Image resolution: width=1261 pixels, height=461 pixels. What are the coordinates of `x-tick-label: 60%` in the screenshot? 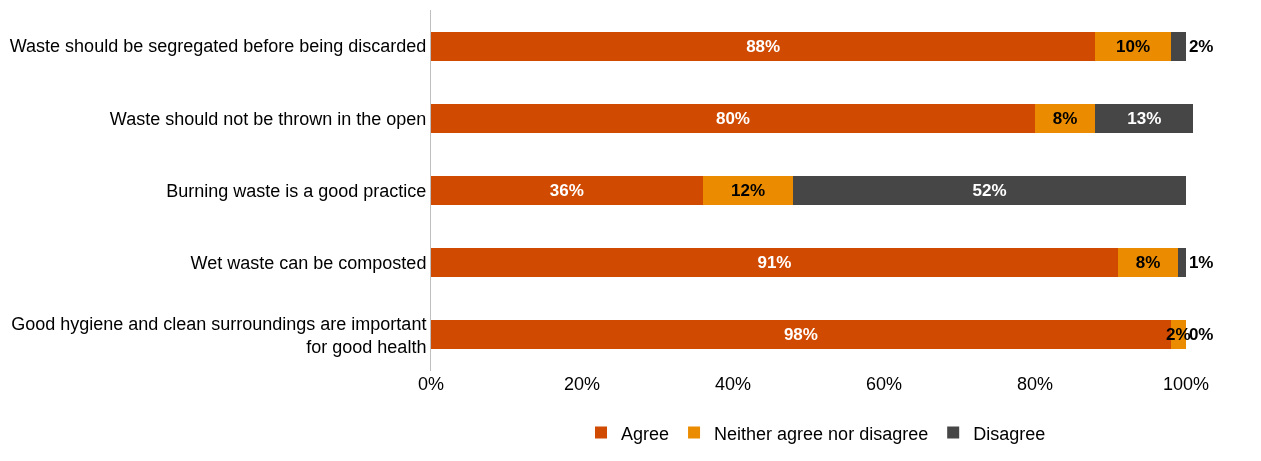 It's located at (883, 384).